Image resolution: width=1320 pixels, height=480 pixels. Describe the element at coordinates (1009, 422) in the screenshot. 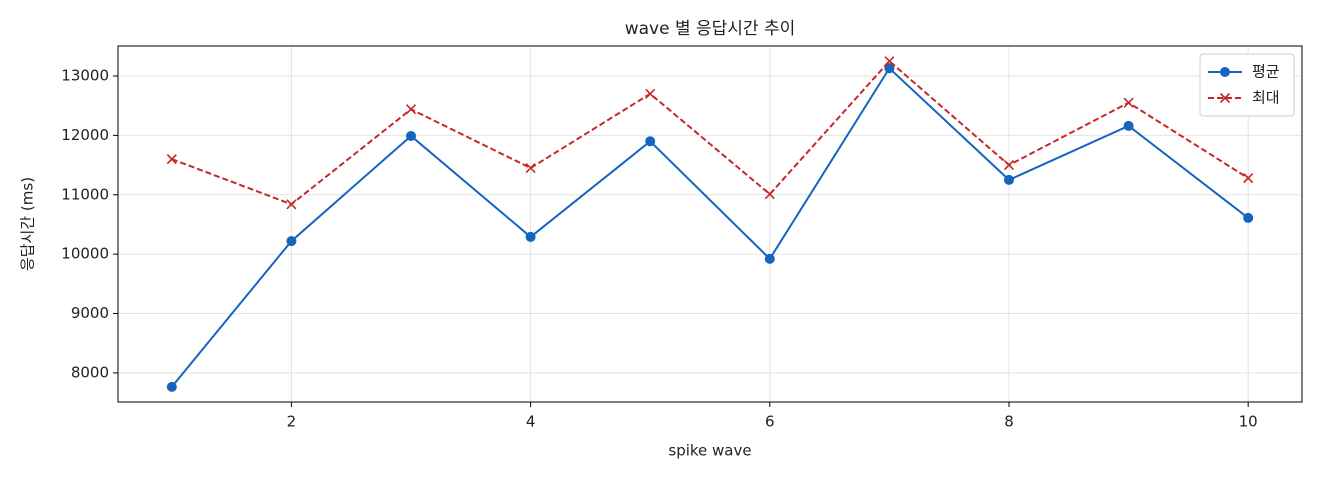

I see `x-tick-label: 8` at that location.